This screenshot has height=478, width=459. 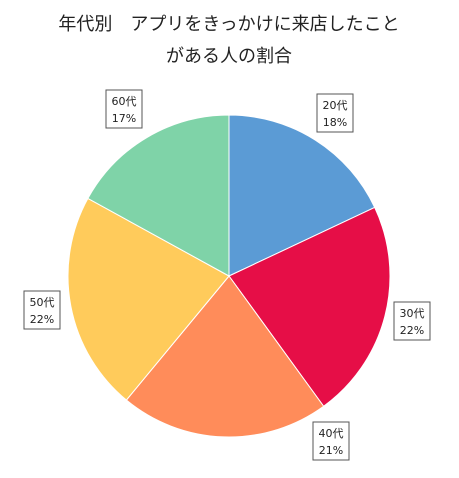 I want to click on data-label-category: 60代, so click(x=124, y=101).